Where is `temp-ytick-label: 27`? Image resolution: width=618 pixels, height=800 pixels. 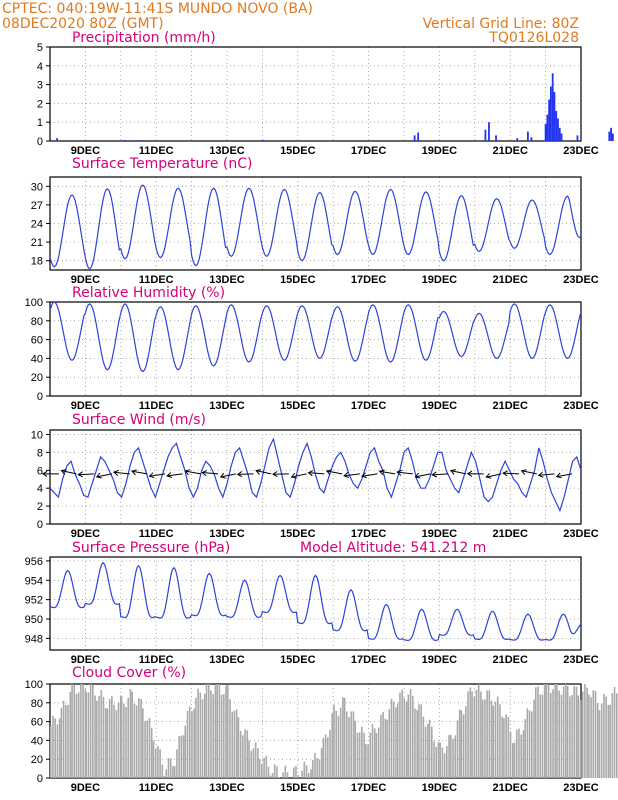
temp-ytick-label: 27 is located at coordinates (37, 206).